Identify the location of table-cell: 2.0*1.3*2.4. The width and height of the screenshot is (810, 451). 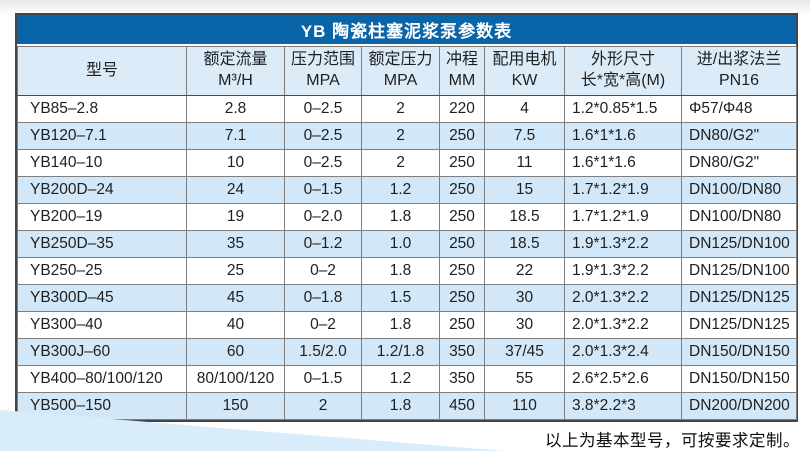
(623, 352).